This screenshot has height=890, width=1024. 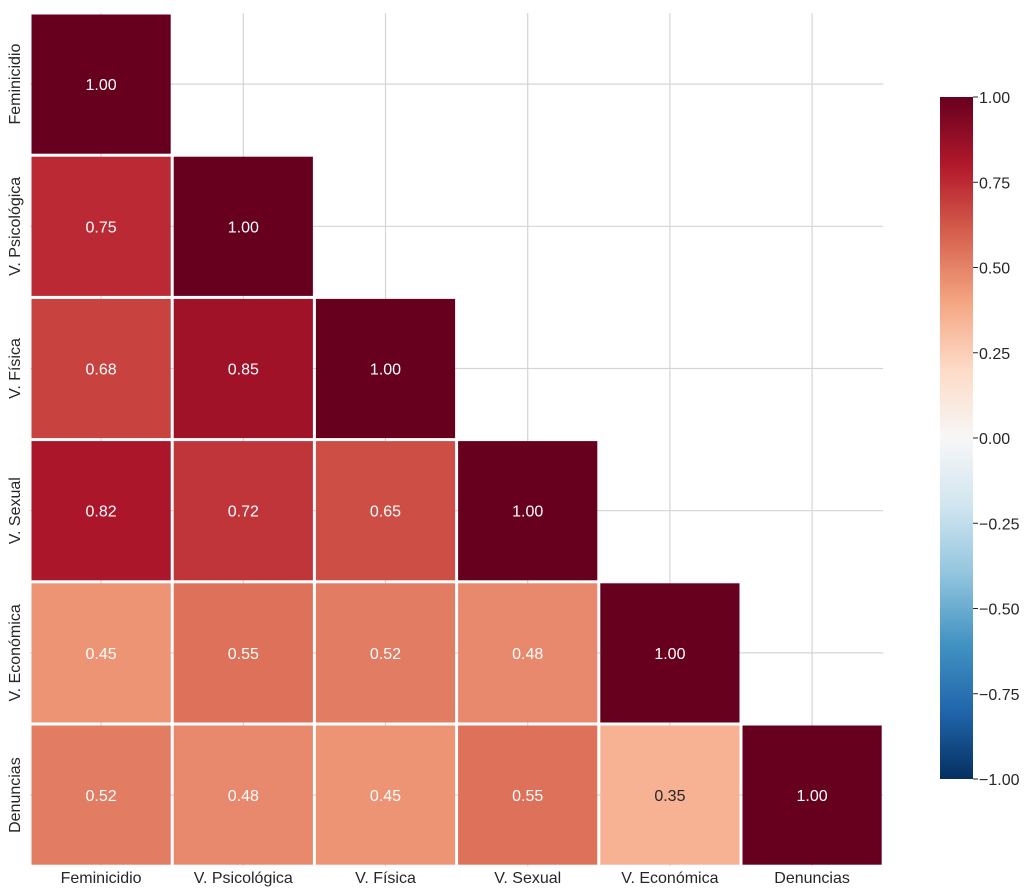 I want to click on y-tick-label-v-fisica: V. Física, so click(x=15, y=368).